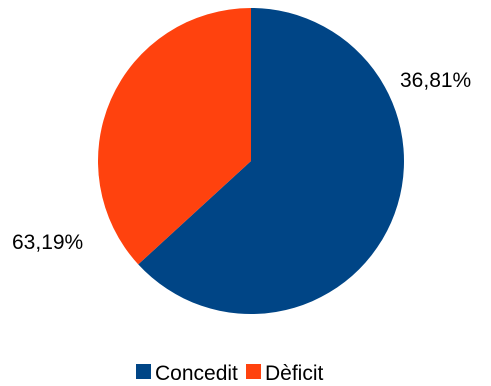 The width and height of the screenshot is (491, 386). I want to click on legend-label-concedit: Concedit, so click(196, 373).